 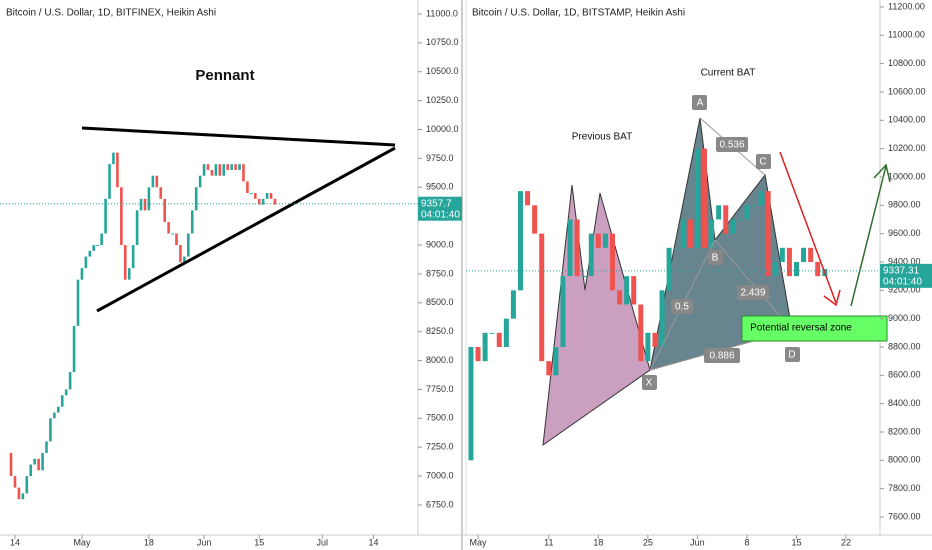 What do you see at coordinates (224, 75) in the screenshot?
I see `annotation: Pennant` at bounding box center [224, 75].